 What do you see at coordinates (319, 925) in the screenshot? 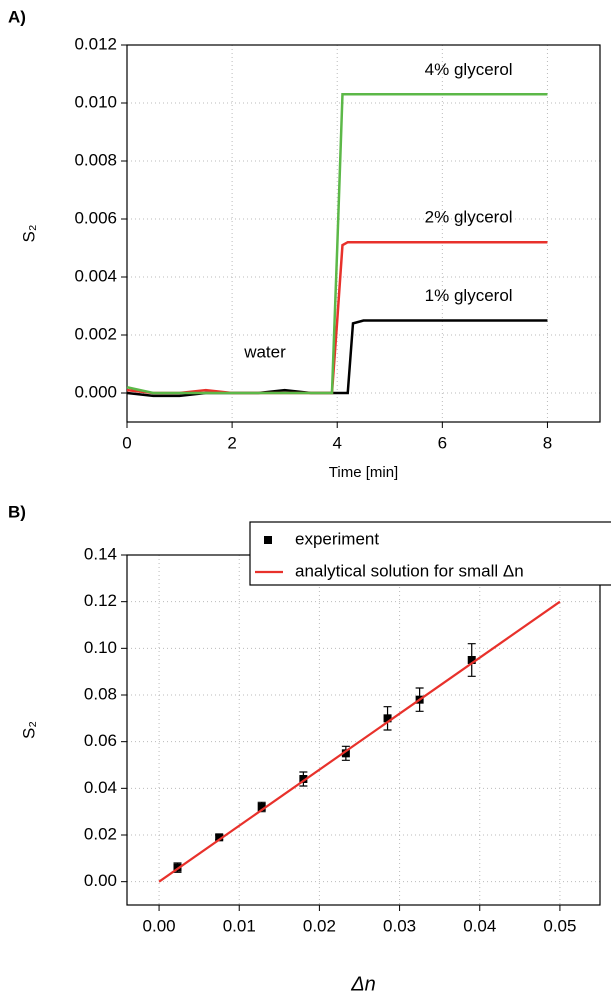
I see `x-tick-label: 0.02` at bounding box center [319, 925].